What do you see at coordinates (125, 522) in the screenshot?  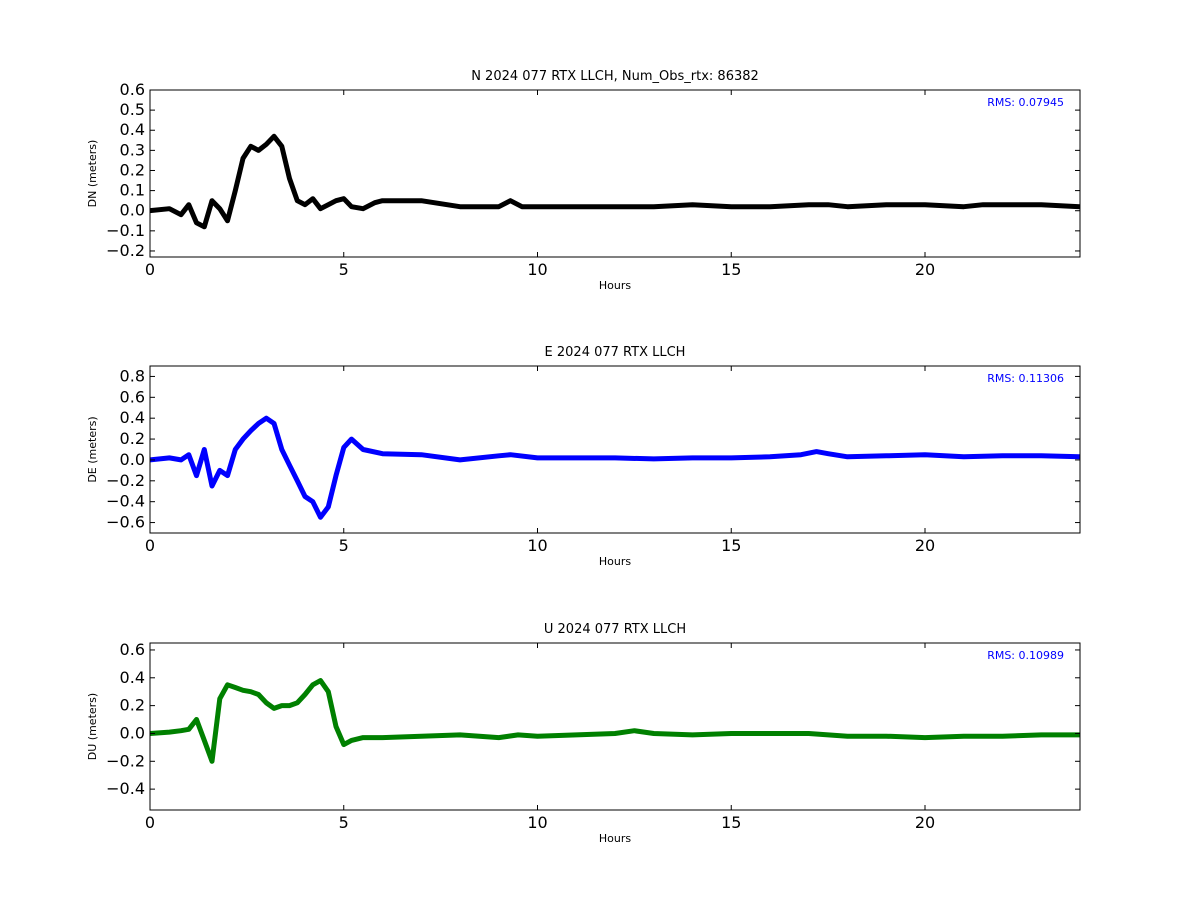 I see `y-tick-label: −0.6` at bounding box center [125, 522].